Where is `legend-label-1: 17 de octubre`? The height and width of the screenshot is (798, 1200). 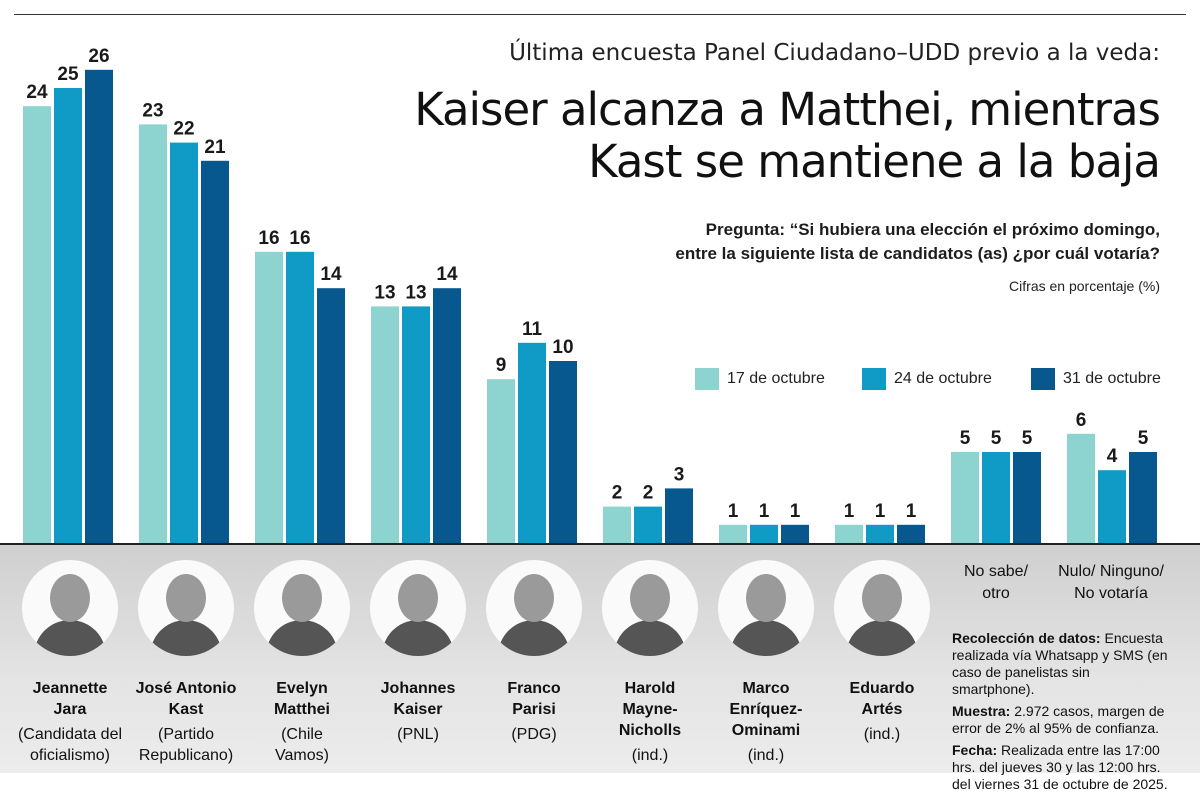
legend-label-1: 17 de octubre is located at coordinates (776, 378).